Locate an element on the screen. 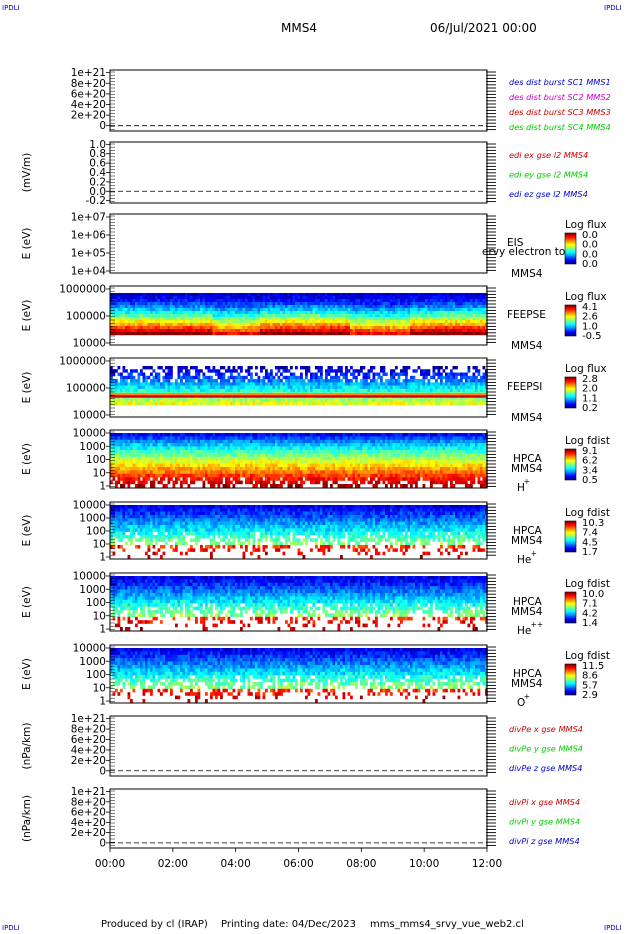 The height and width of the screenshot is (934, 630). legend-entry-11-2: divPi y gse MMS4 is located at coordinates (544, 822).